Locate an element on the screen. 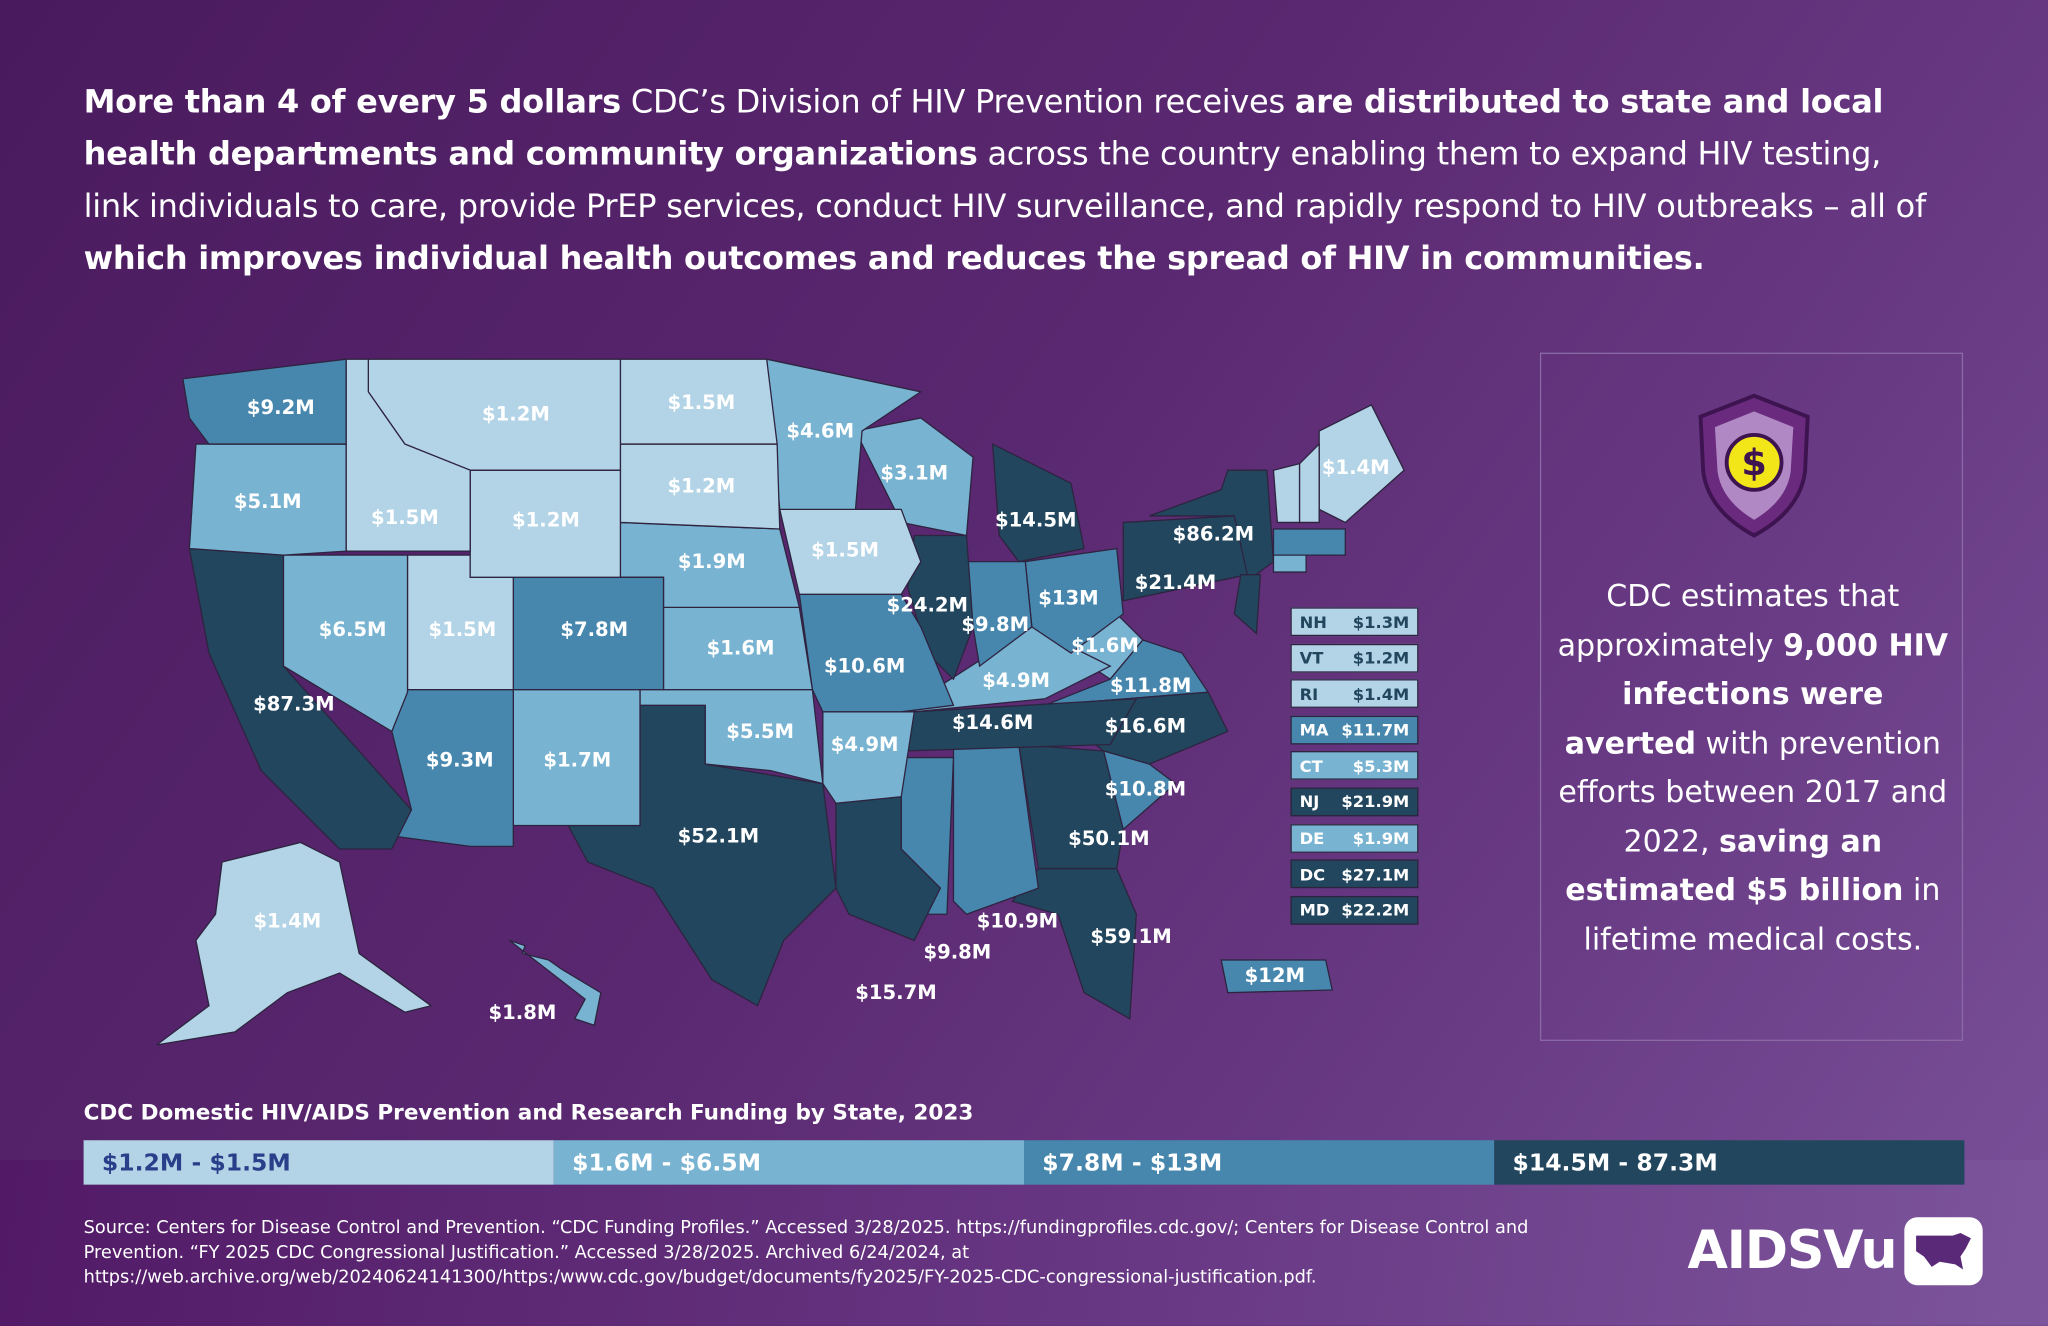  state-label-nm: $1.7M is located at coordinates (577, 760).